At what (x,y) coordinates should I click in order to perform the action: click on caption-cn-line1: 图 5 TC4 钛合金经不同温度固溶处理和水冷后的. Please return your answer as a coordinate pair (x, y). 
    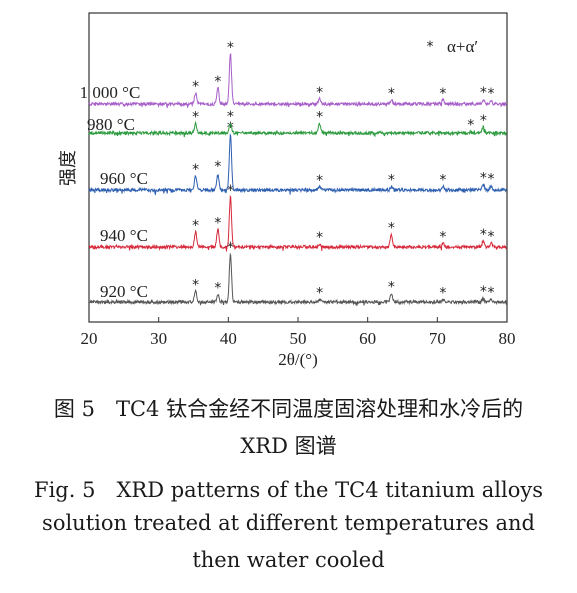
    Looking at the image, I should click on (288, 409).